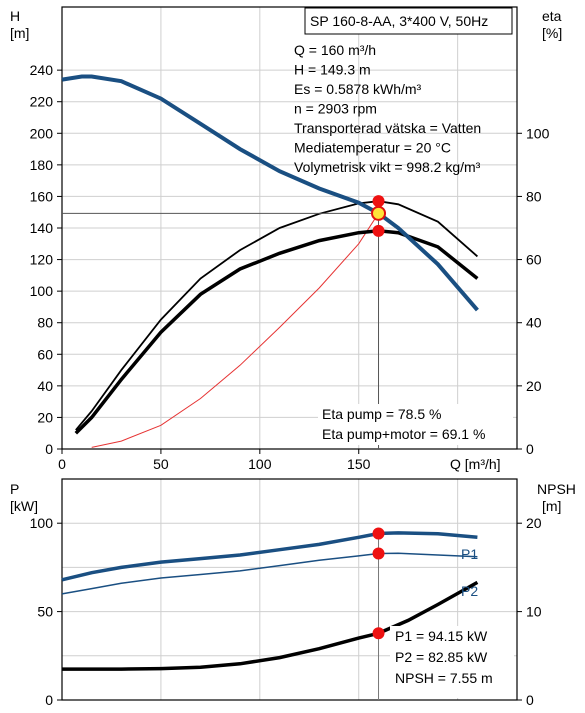 This screenshot has width=585, height=713. What do you see at coordinates (551, 506) in the screenshot?
I see `y2-axis-unit: [m]` at bounding box center [551, 506].